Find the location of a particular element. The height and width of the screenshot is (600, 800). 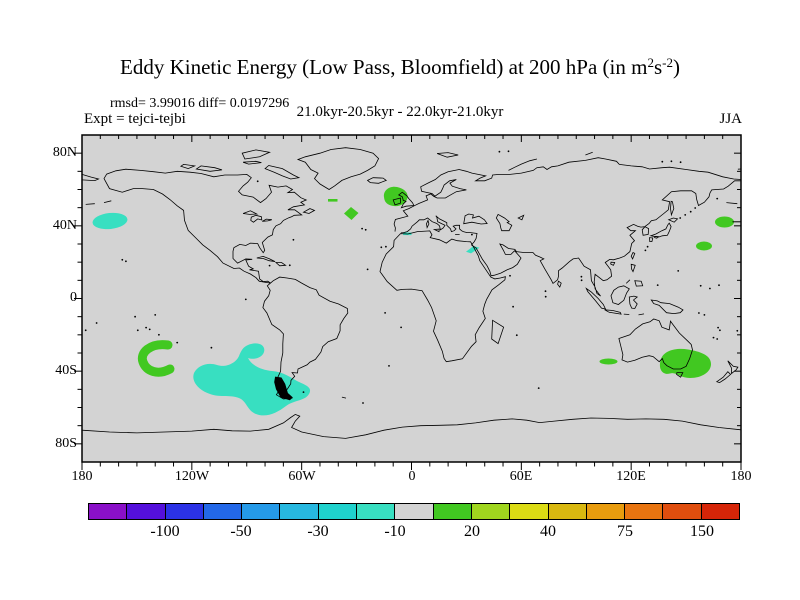

colorbar-label-75: 75 is located at coordinates (625, 531).